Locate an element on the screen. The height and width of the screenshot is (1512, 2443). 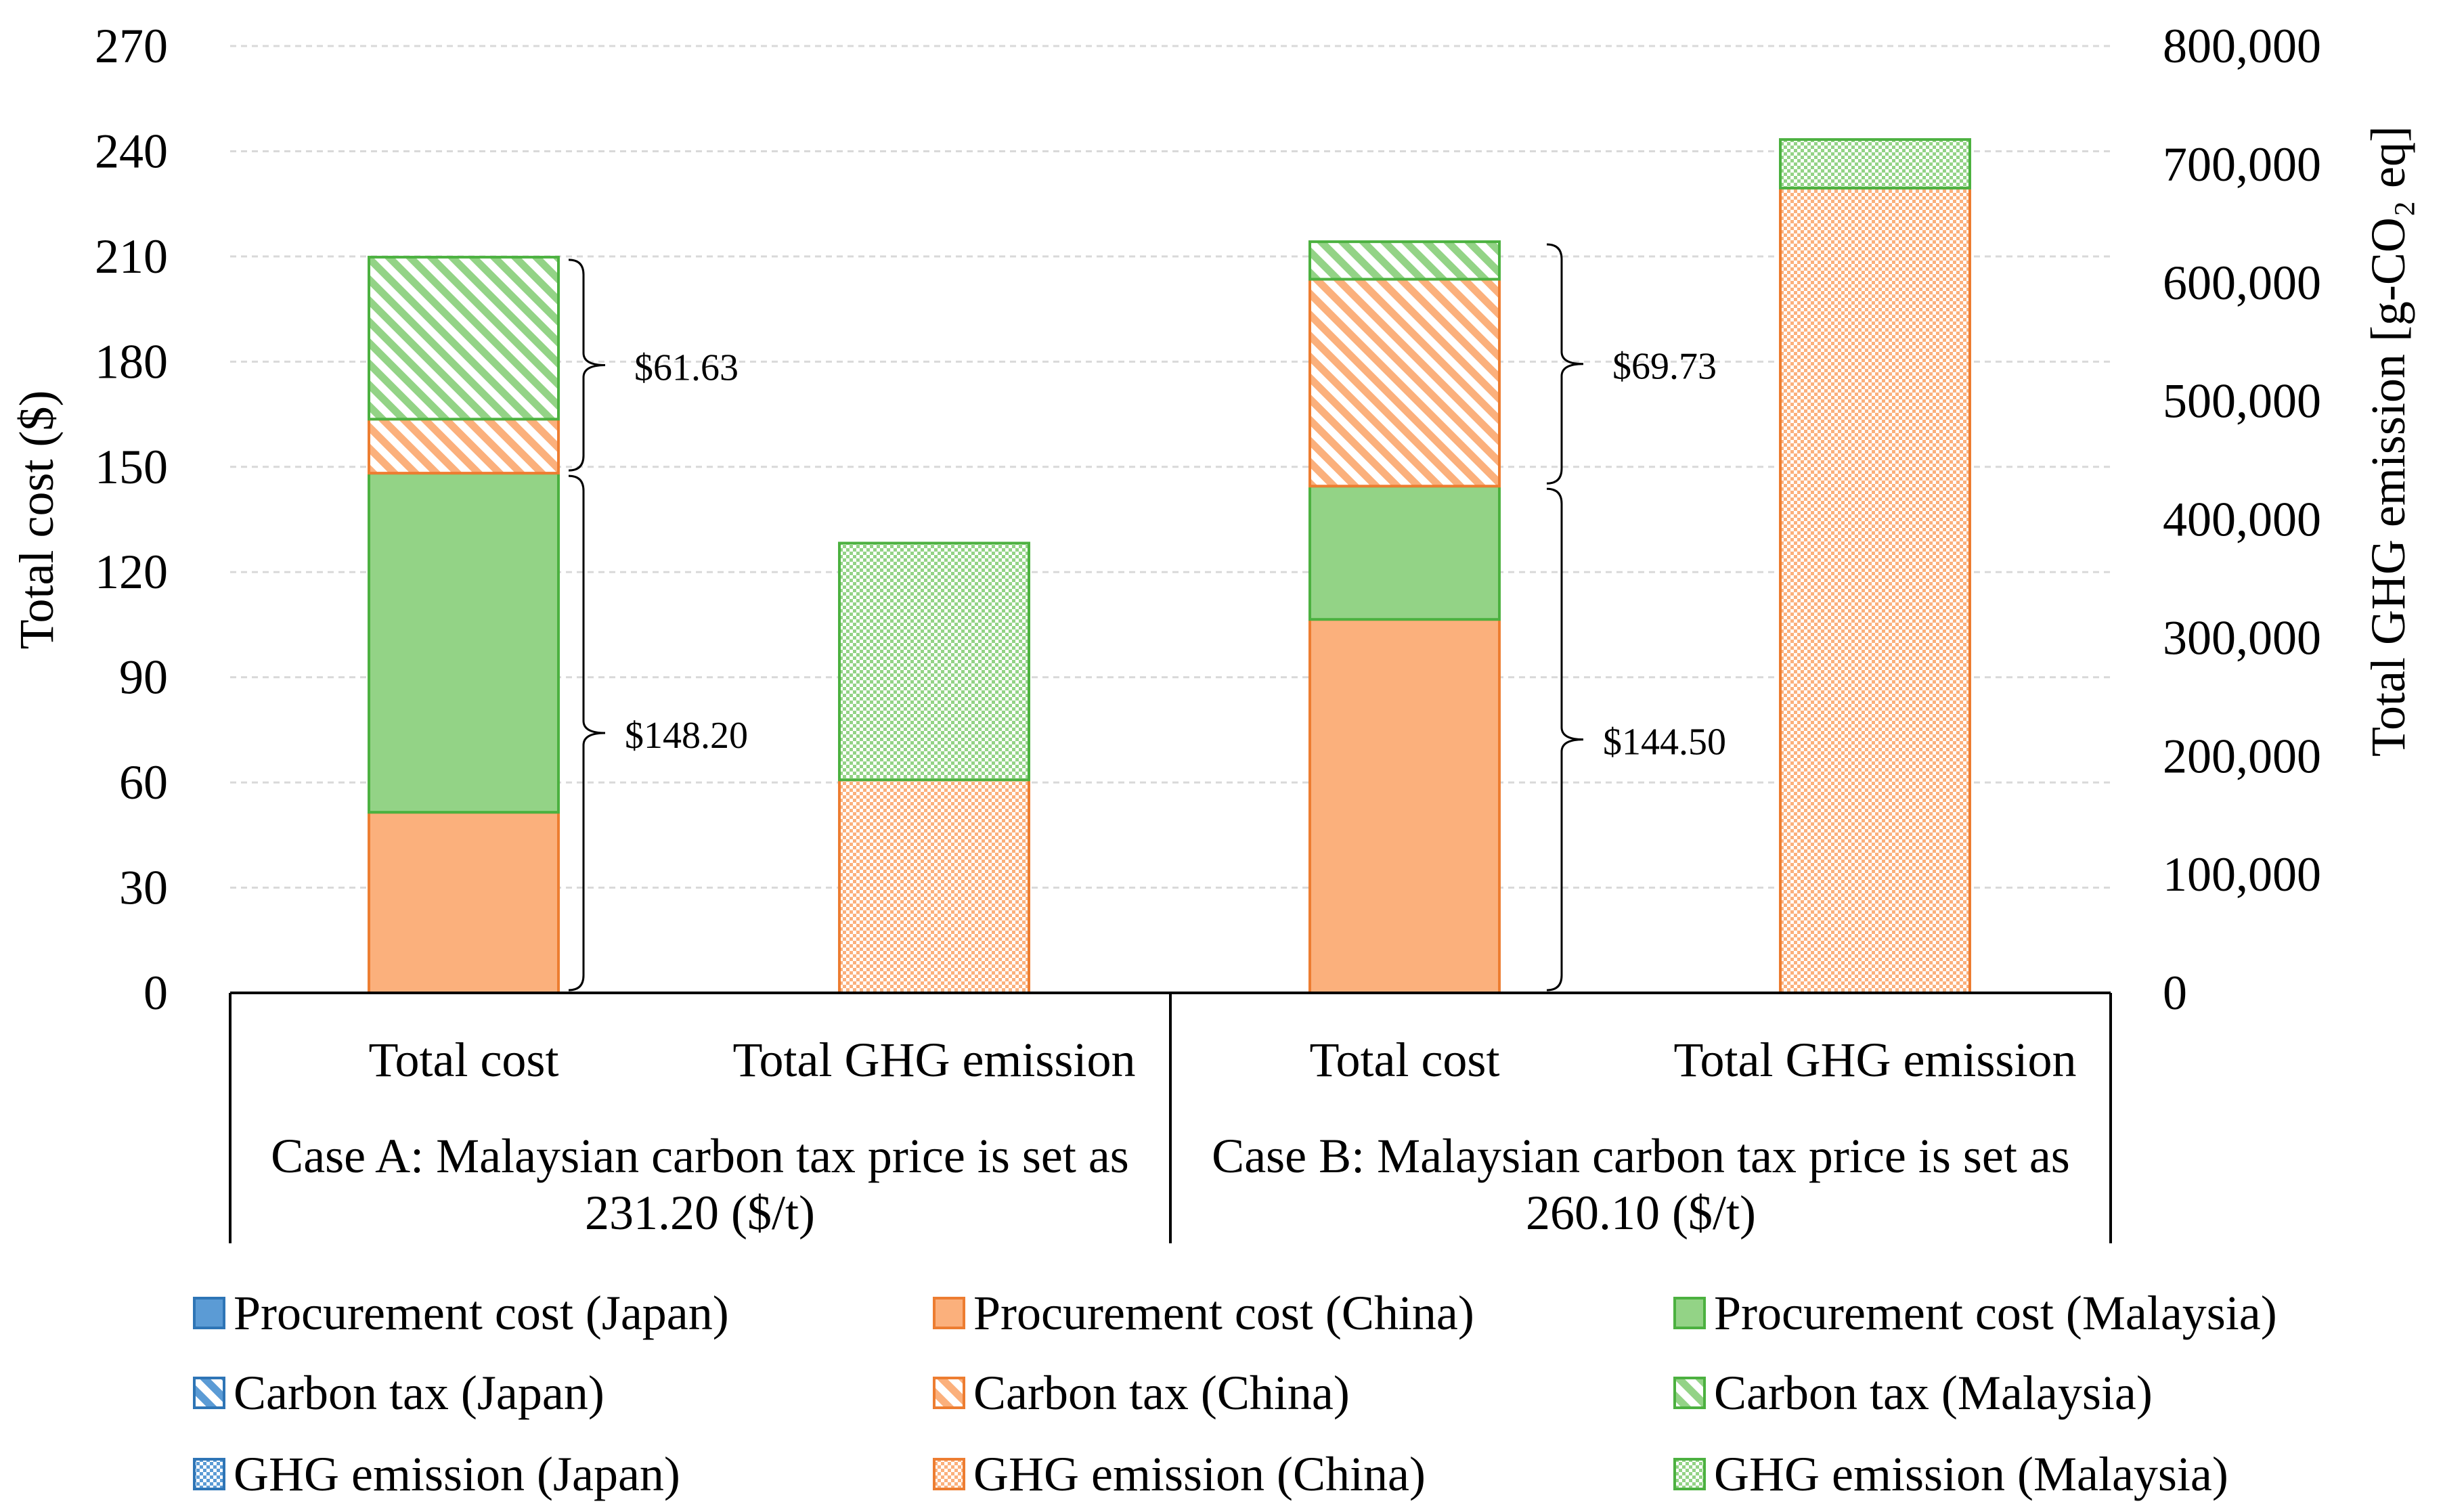
right-tick-label: 700,000 is located at coordinates (2242, 164).